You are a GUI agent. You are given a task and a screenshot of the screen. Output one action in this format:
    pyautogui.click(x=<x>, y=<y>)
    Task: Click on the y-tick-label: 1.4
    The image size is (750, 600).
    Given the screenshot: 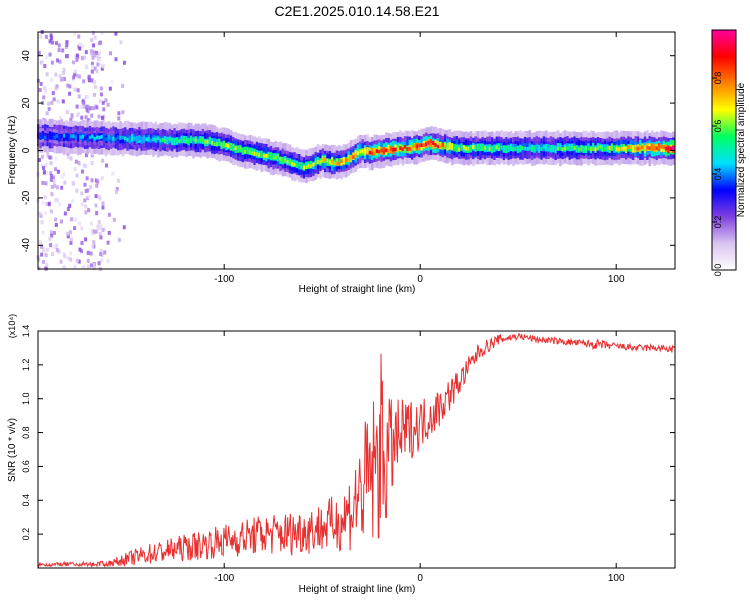 What is the action you would take?
    pyautogui.click(x=26, y=331)
    